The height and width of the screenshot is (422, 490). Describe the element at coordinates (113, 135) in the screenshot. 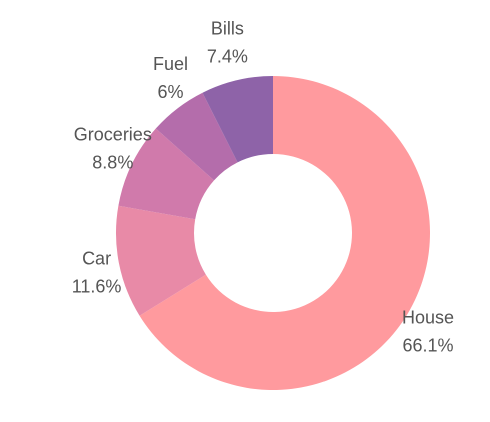

I see `slice-label-groceries: Groceries` at that location.